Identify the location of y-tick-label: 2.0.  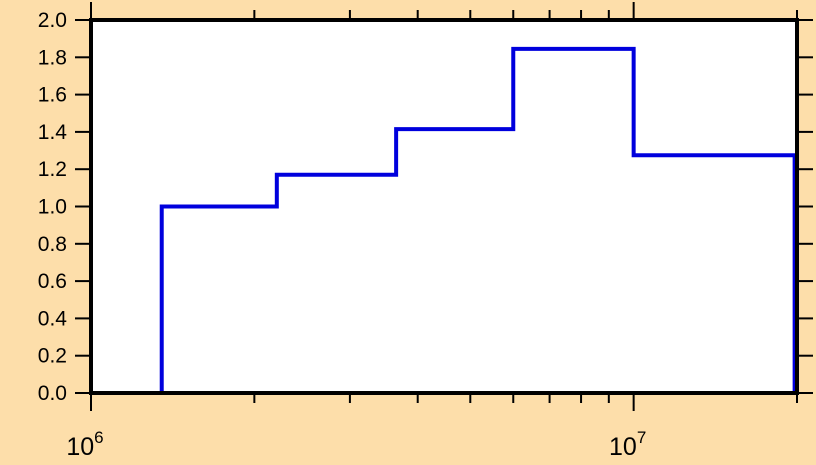
(52, 20).